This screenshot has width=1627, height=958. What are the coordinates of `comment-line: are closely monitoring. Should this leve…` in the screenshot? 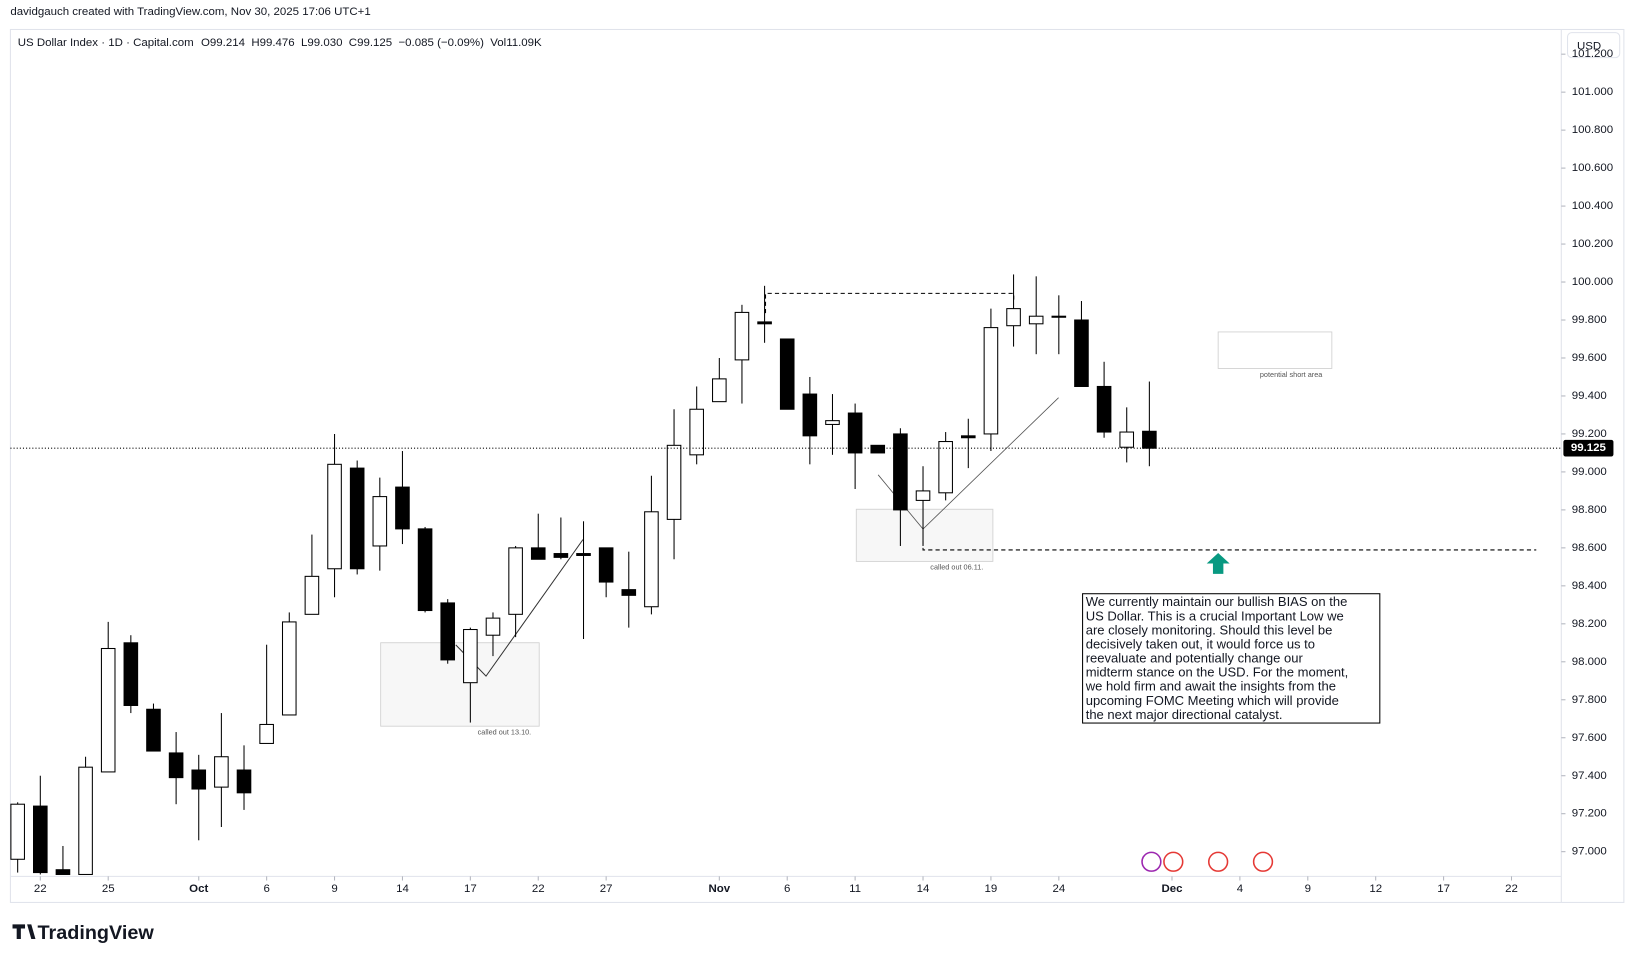 It's located at (1209, 629).